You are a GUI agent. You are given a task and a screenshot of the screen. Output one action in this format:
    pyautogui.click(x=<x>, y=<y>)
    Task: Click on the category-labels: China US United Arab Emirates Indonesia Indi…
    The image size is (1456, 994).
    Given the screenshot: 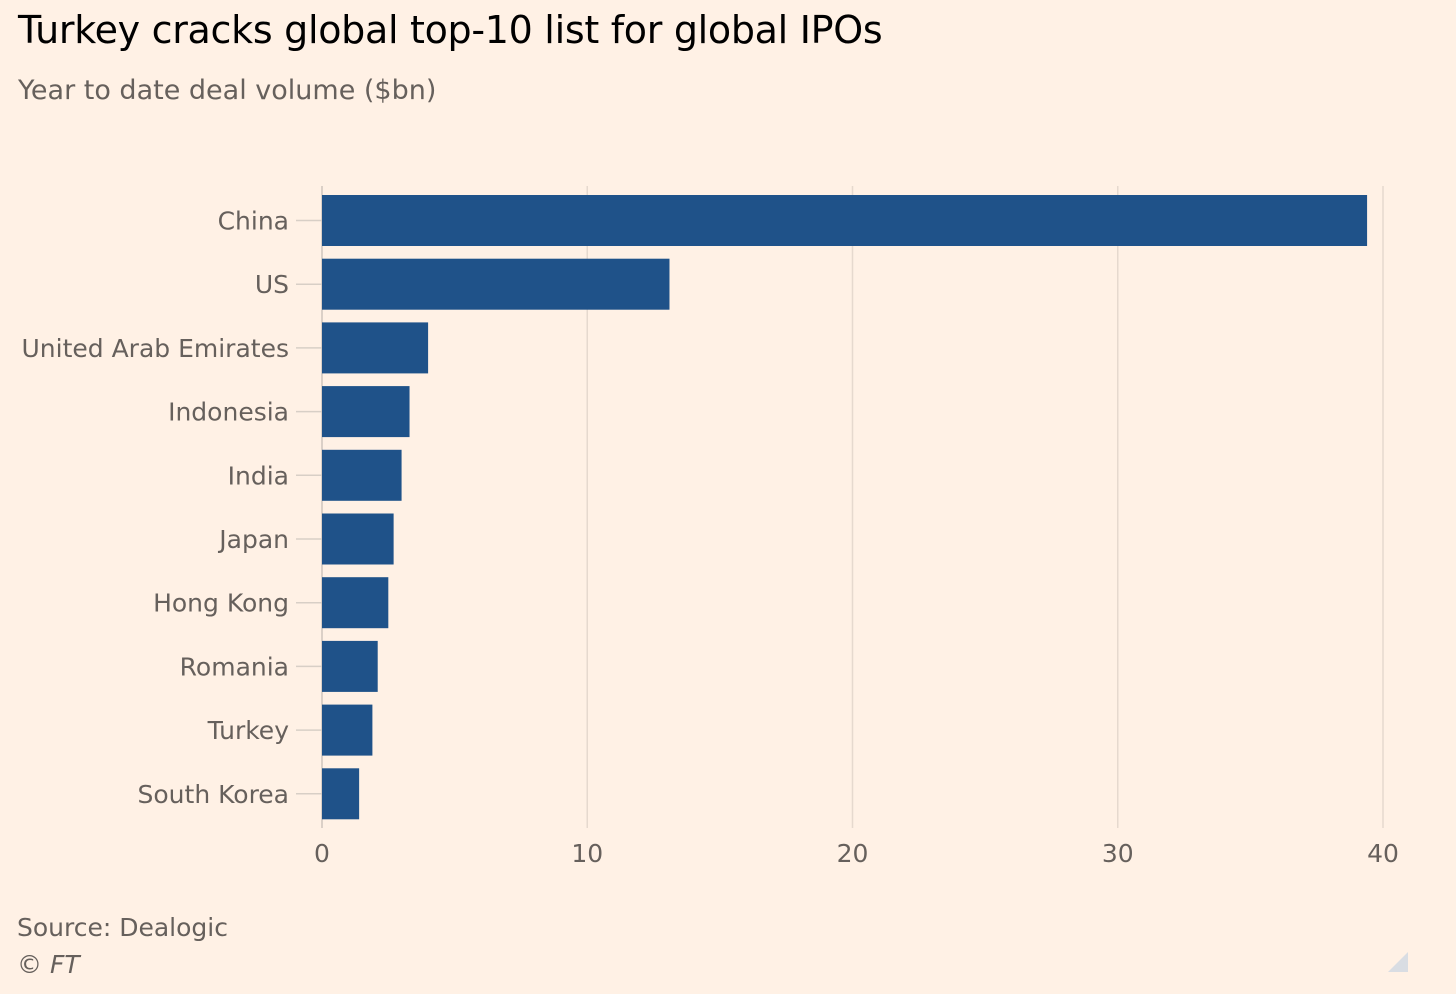 What is the action you would take?
    pyautogui.click(x=155, y=508)
    